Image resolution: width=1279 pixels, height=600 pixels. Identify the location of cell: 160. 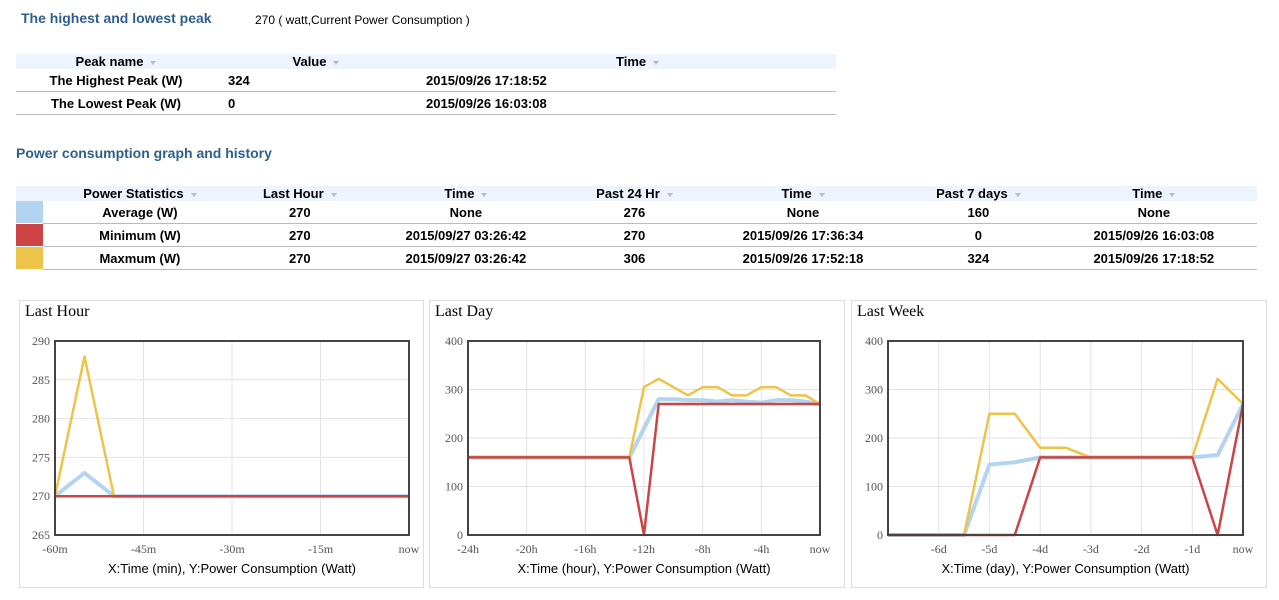
(978, 212).